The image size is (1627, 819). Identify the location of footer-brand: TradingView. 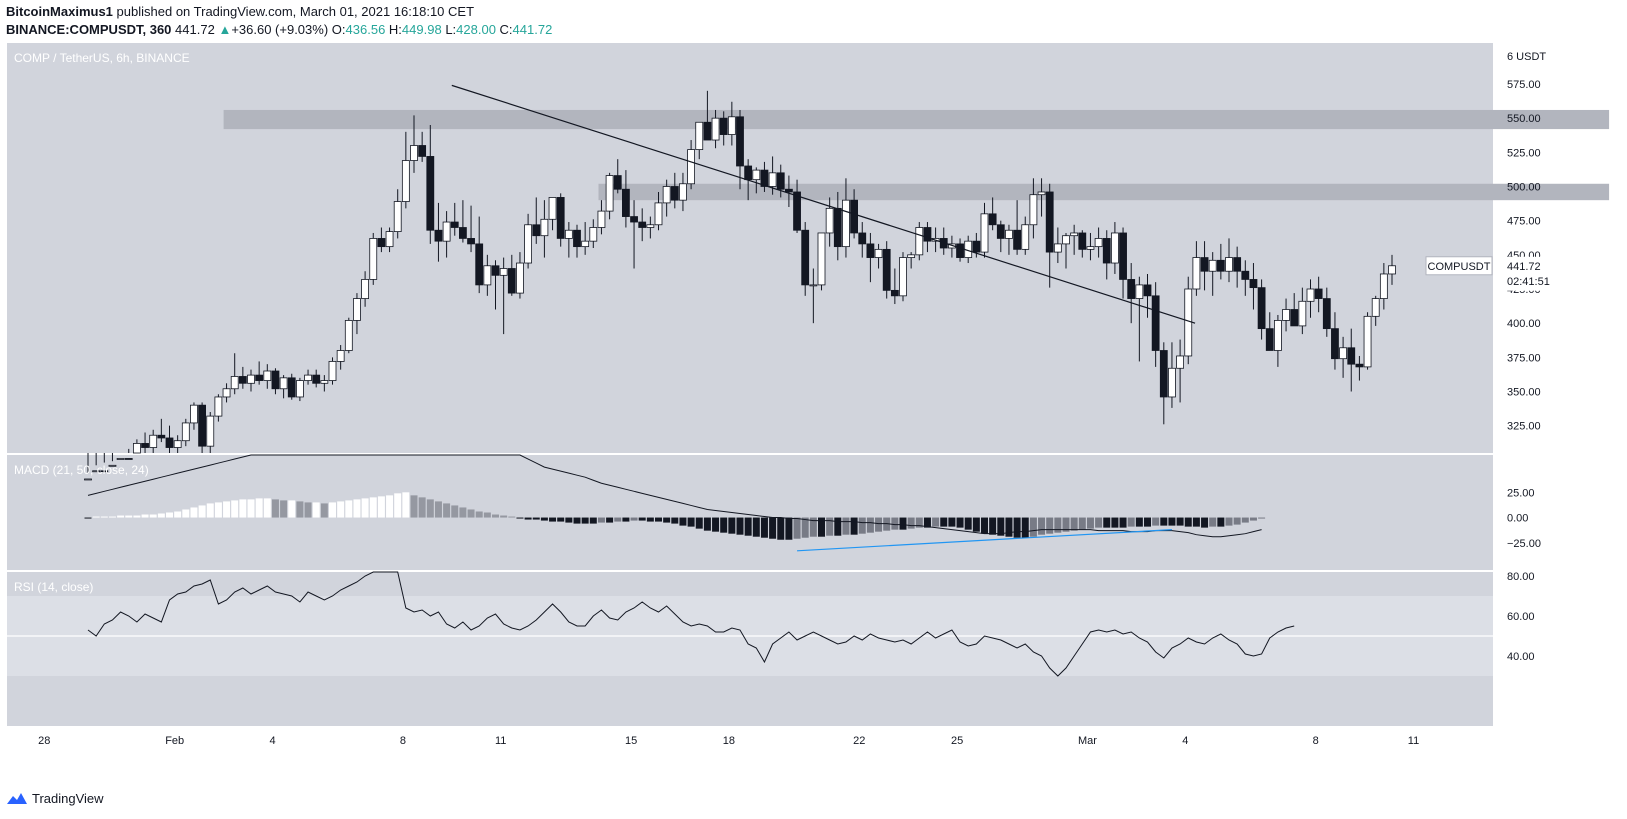
(68, 798).